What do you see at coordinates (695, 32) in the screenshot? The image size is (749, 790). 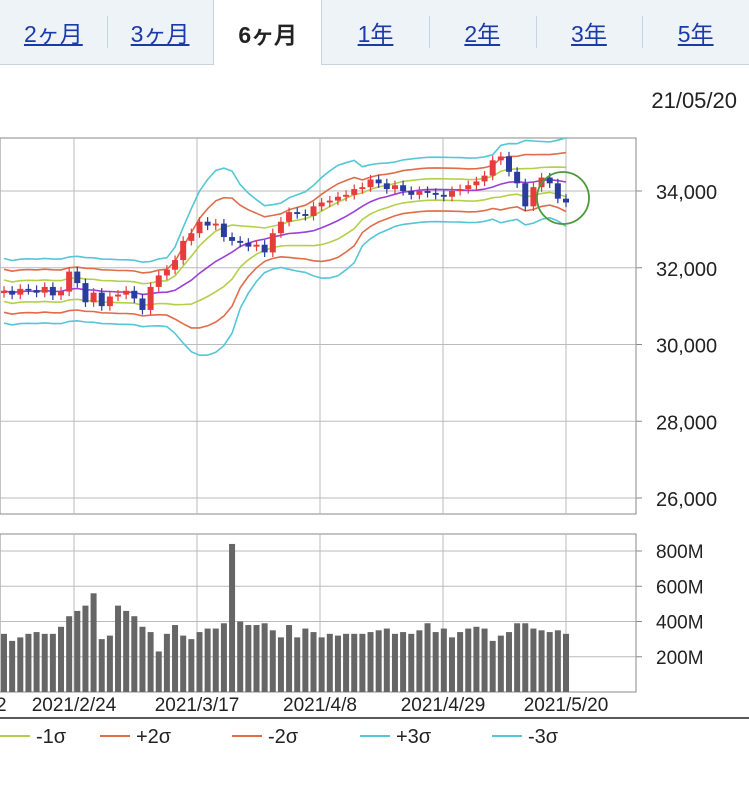 I see `tab-5-years: 5年` at bounding box center [695, 32].